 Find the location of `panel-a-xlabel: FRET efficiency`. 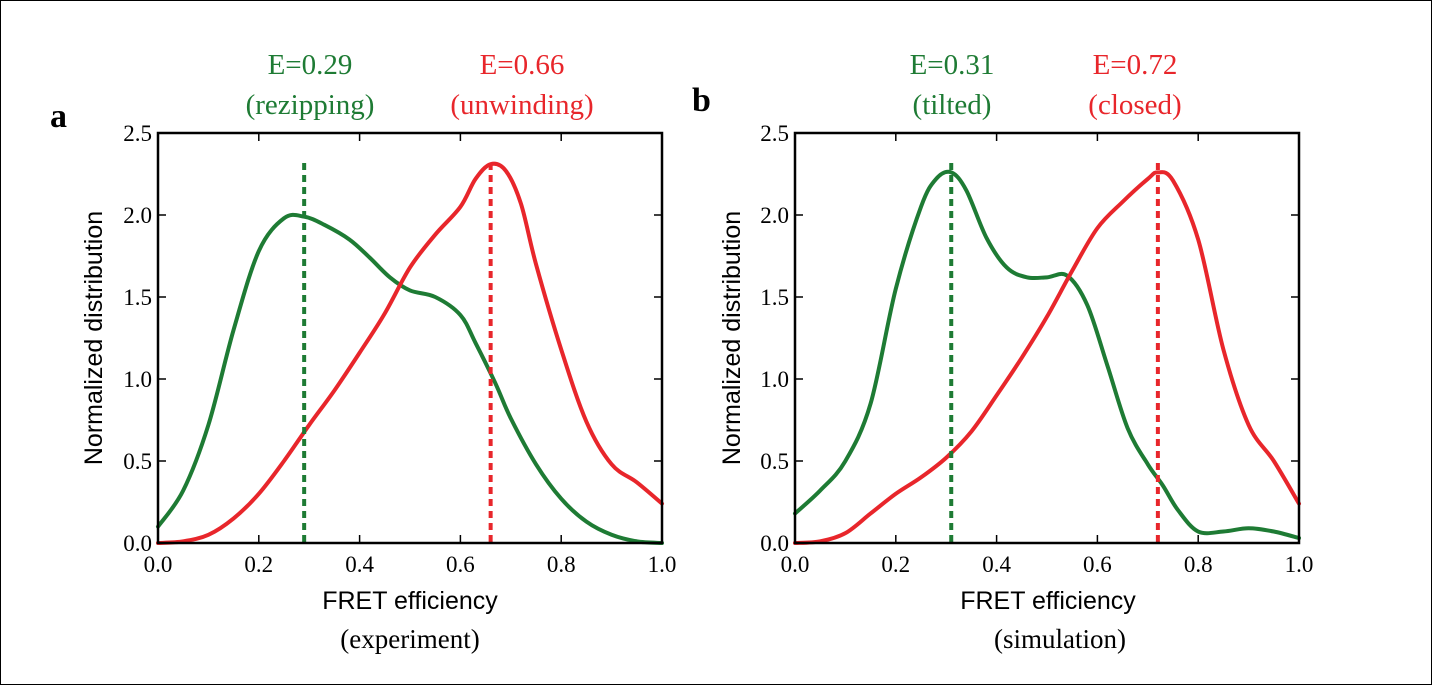

panel-a-xlabel: FRET efficiency is located at coordinates (410, 601).